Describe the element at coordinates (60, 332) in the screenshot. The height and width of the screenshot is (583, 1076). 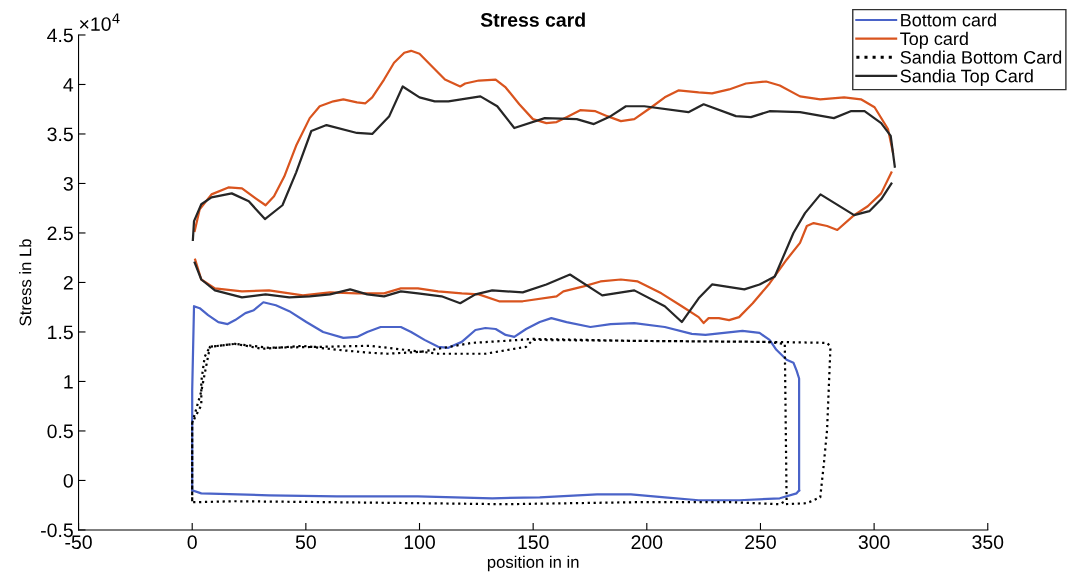
I see `y-tick-label: 1.5` at that location.